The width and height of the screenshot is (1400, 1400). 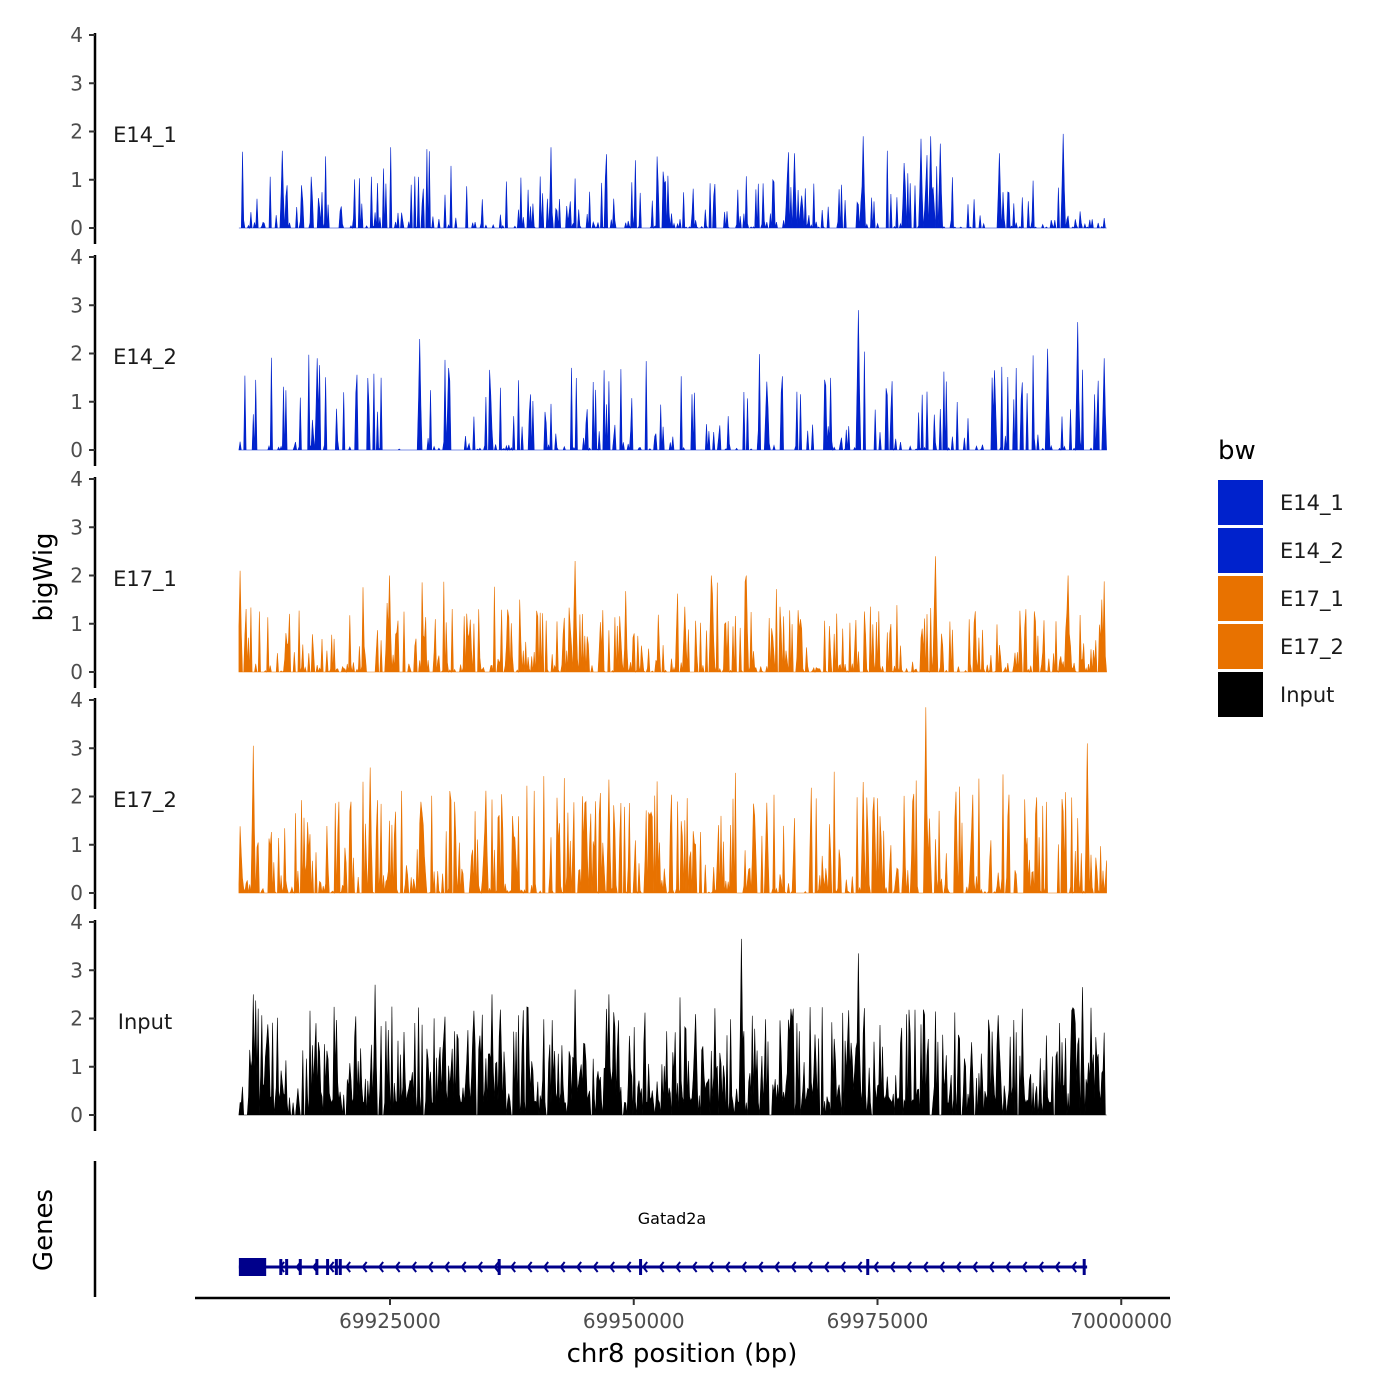 I want to click on track-e14_1: 0 1 2 3 4 E14_1, so click(x=588, y=133).